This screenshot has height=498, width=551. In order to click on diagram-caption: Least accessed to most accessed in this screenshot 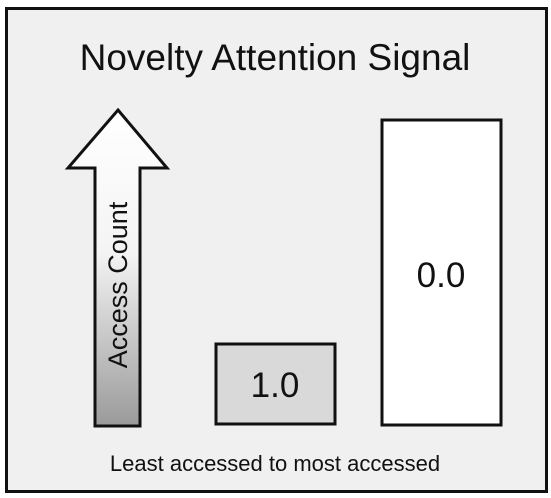, I will do `click(275, 463)`.